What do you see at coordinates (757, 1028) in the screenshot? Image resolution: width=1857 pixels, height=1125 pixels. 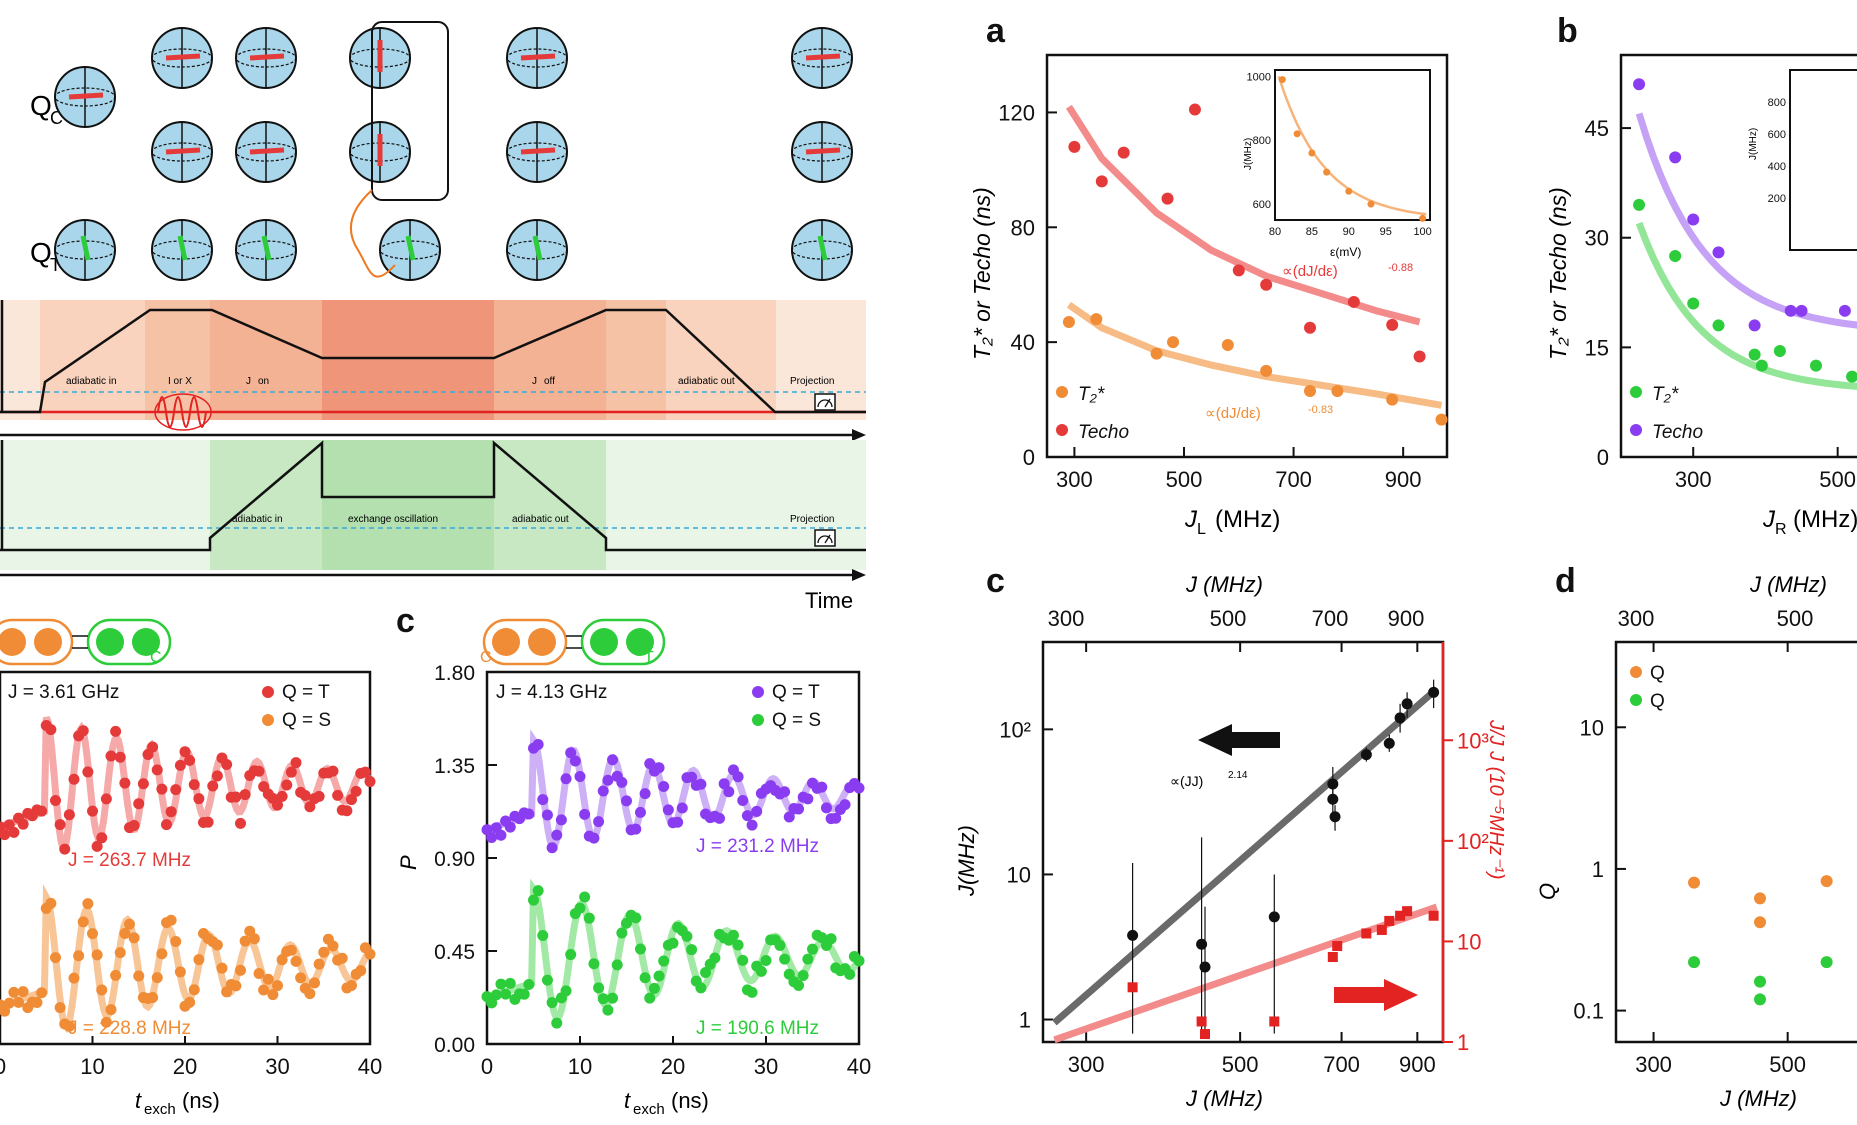 I see `c-mid-note-green: J = 190.6 MHz` at bounding box center [757, 1028].